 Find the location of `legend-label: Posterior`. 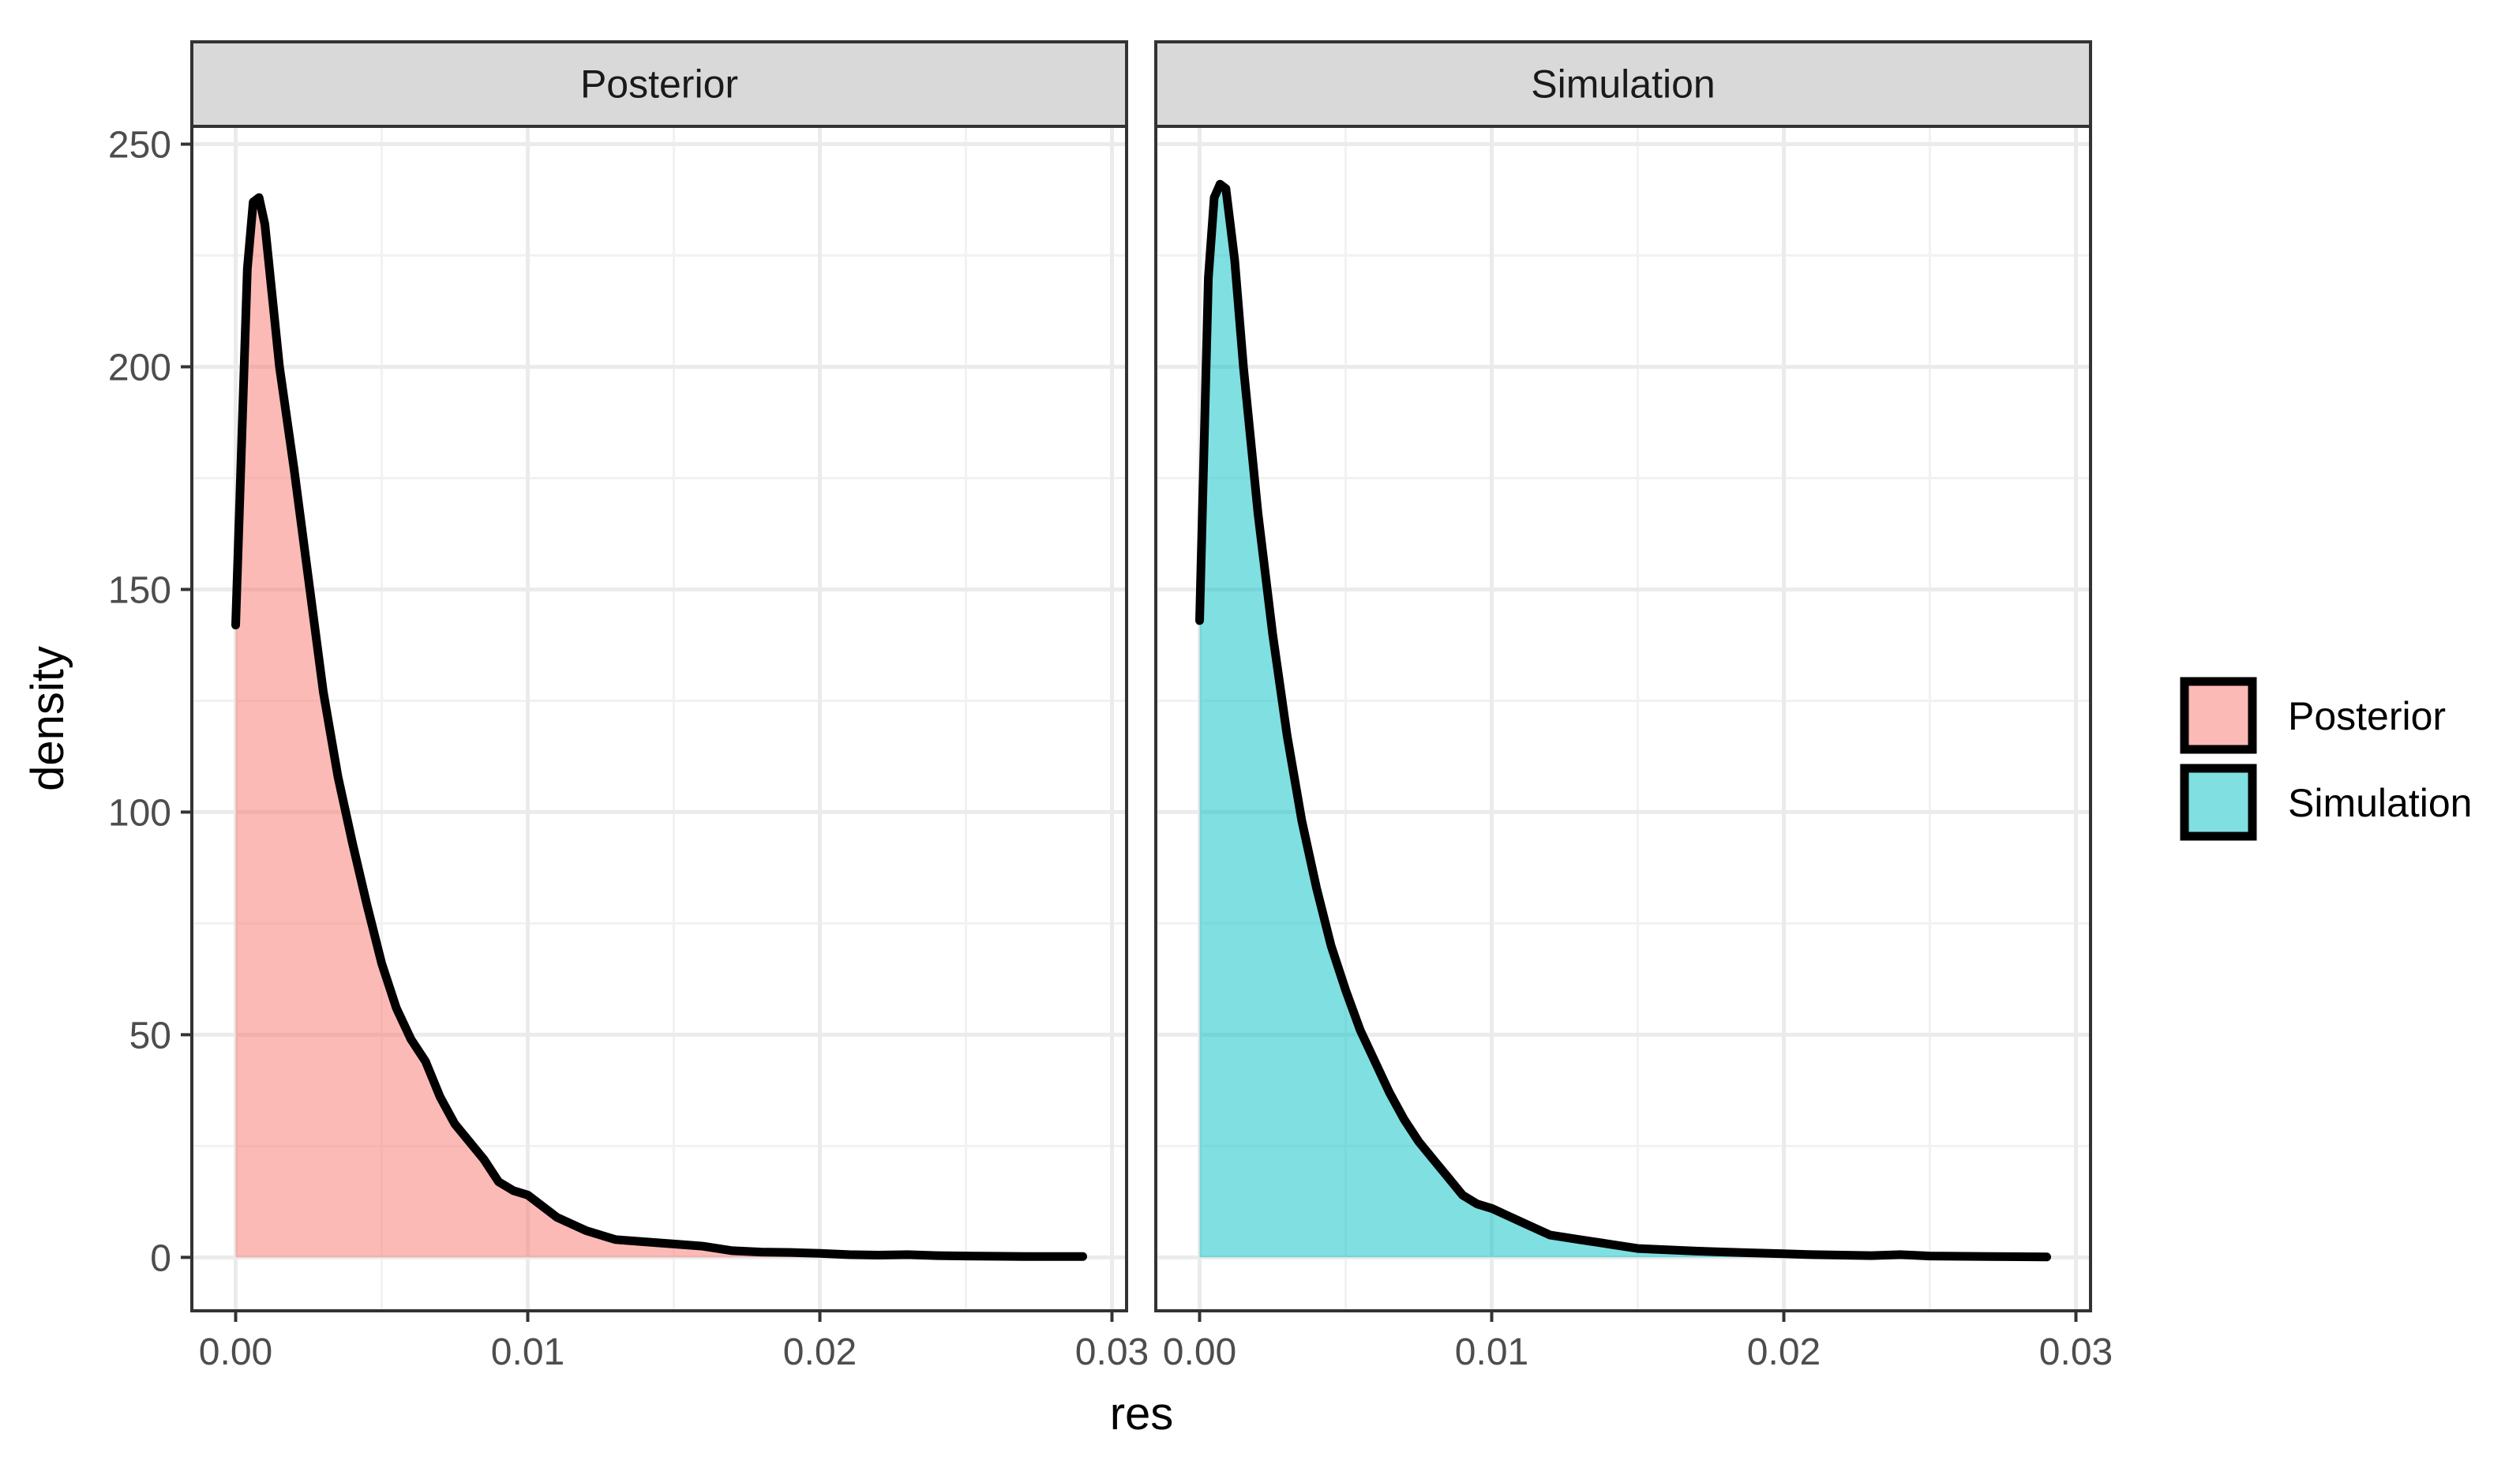

legend-label: Posterior is located at coordinates (2367, 716).